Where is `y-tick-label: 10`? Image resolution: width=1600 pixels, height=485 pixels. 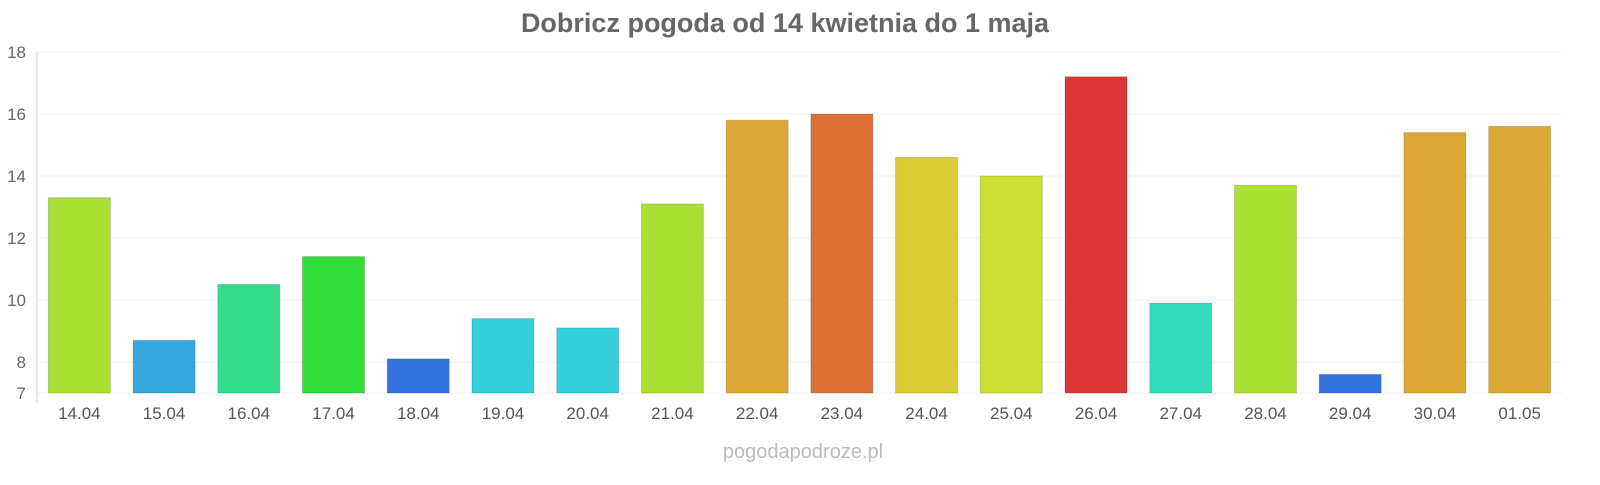 y-tick-label: 10 is located at coordinates (16, 300).